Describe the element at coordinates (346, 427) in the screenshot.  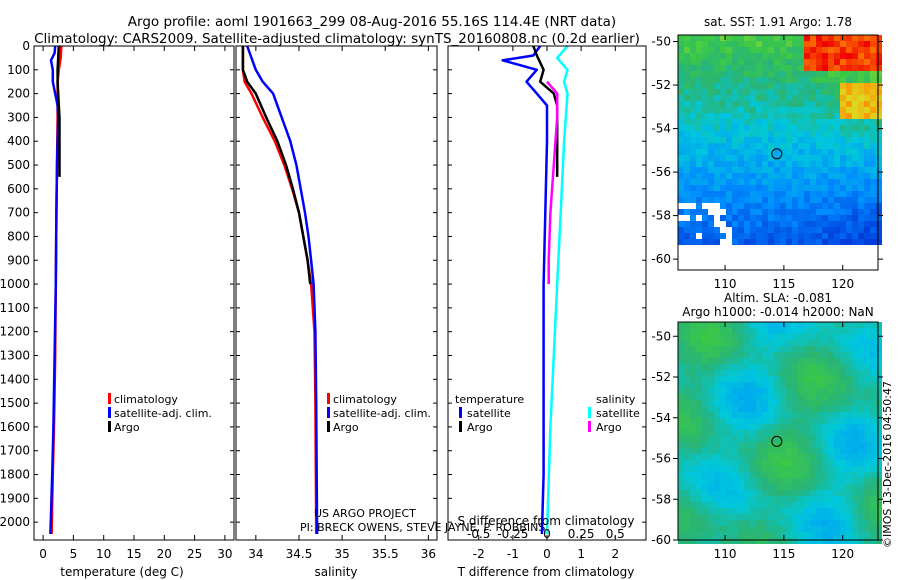
I see `legend-label-argo: Argo` at that location.